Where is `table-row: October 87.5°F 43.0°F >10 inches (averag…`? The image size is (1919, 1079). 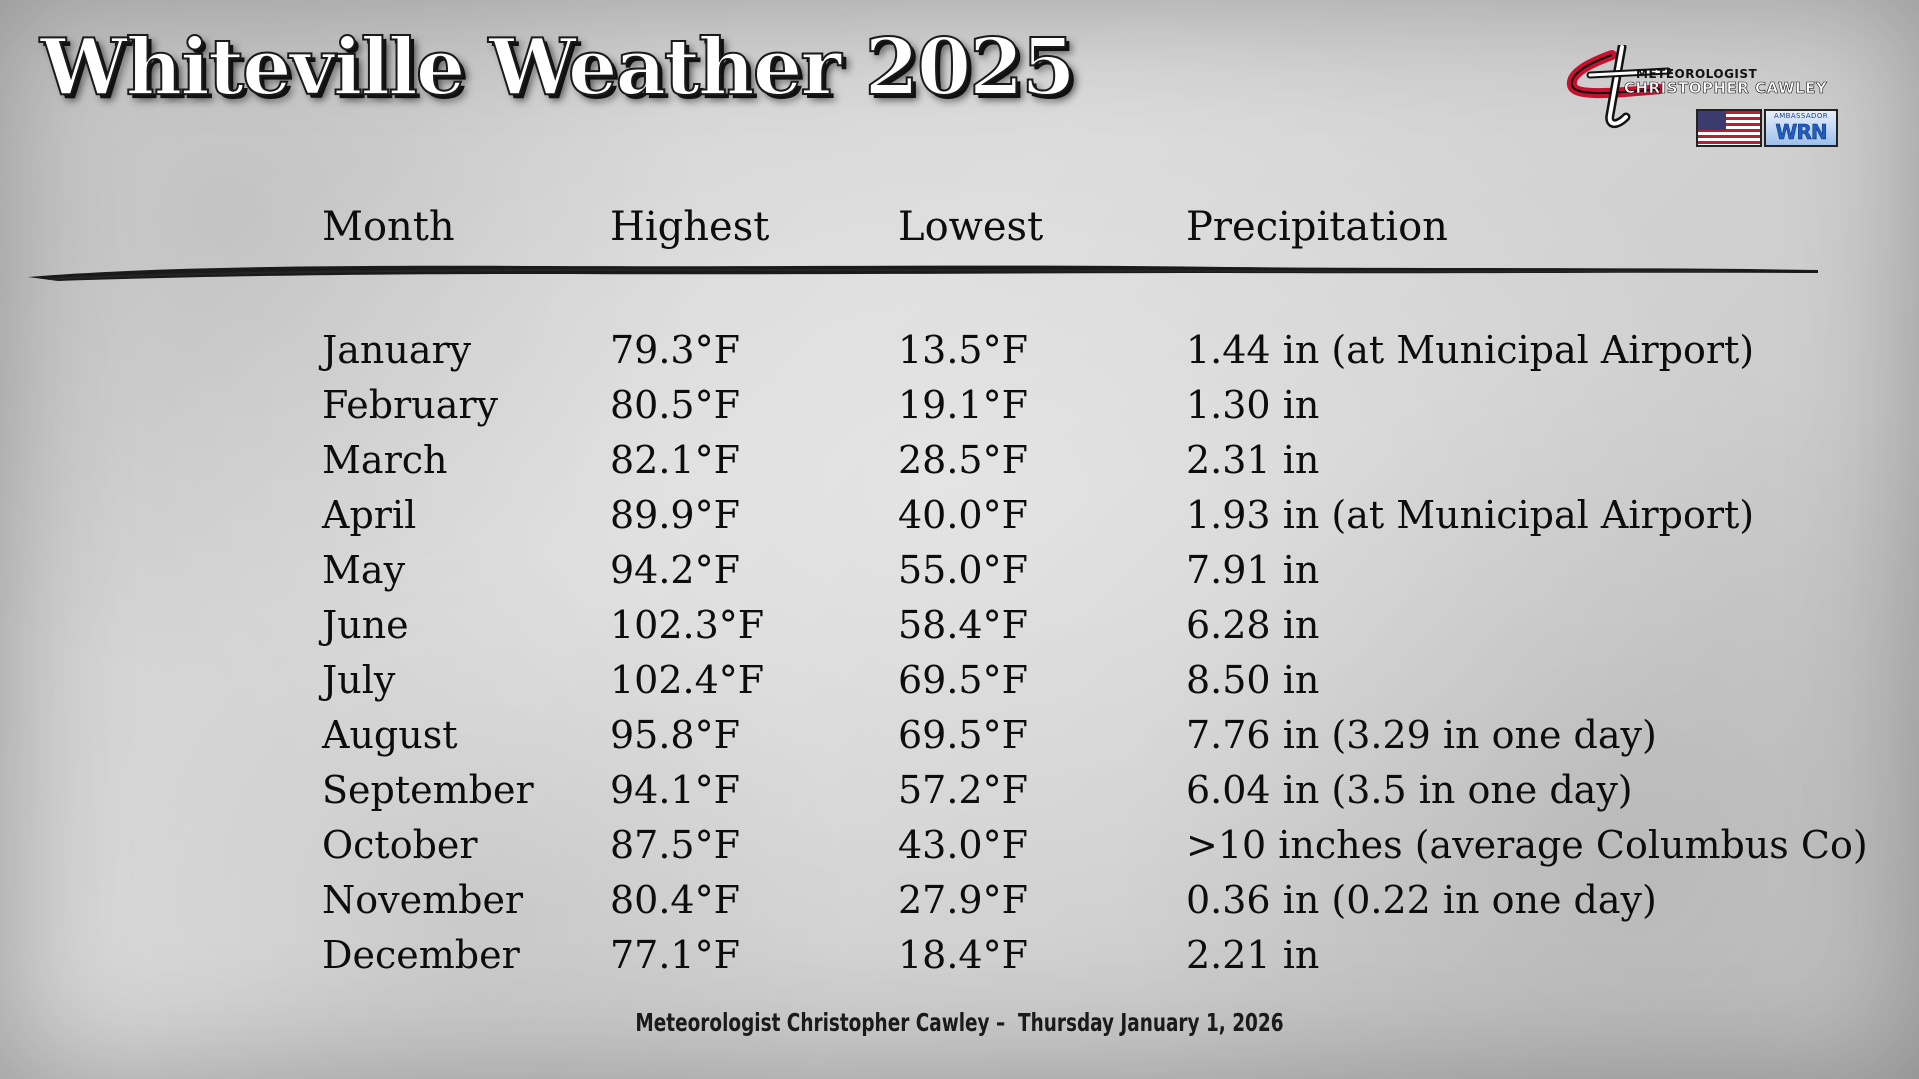
table-row: October 87.5°F 43.0°F >10 inches (averag… is located at coordinates (959, 845).